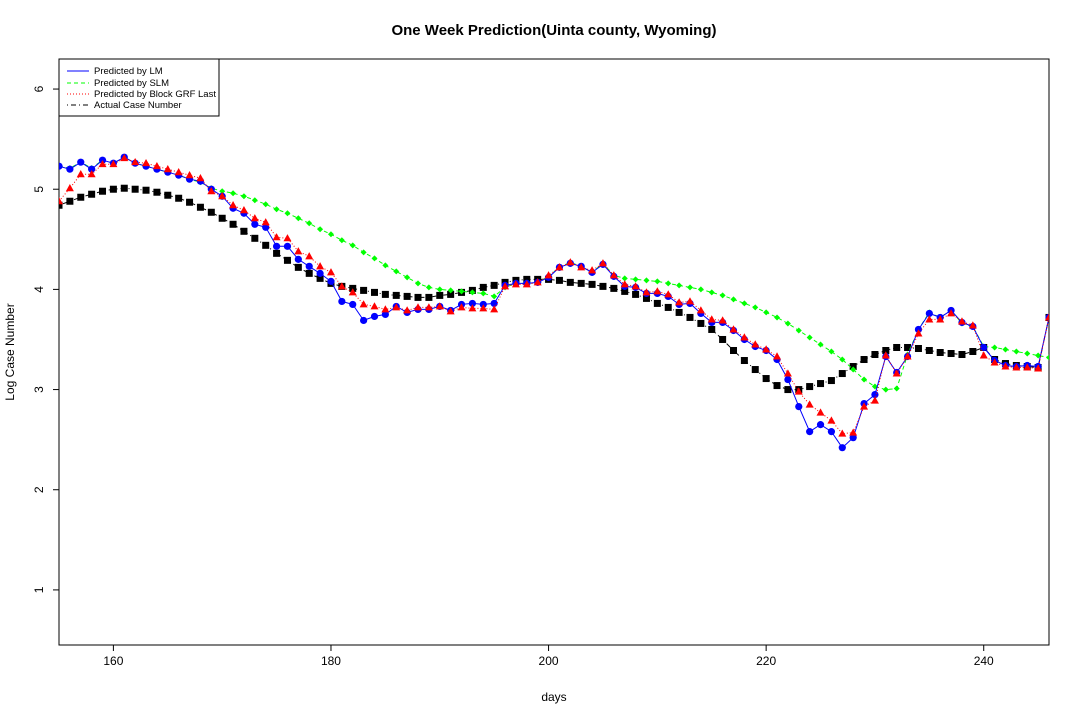  Describe the element at coordinates (548, 656) in the screenshot. I see `x-axis: 160 180 200 220 240` at that location.